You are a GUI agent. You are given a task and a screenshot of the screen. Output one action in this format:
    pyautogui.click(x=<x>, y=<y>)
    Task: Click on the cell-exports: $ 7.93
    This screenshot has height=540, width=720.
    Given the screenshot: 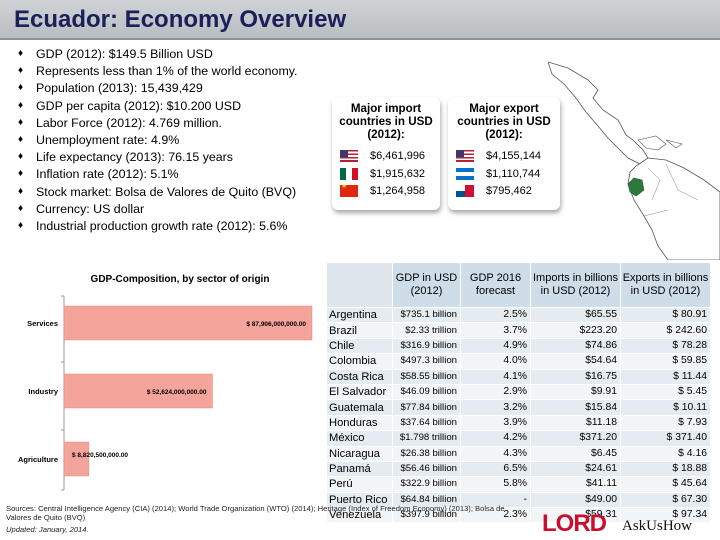 What is the action you would take?
    pyautogui.click(x=665, y=423)
    